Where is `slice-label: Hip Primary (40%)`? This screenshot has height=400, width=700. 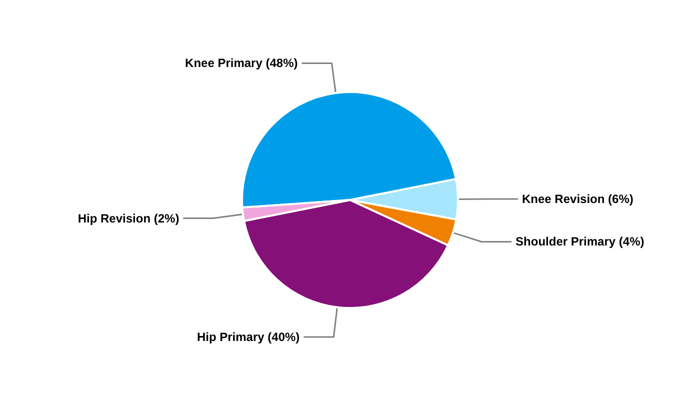
slice-label: Hip Primary (40%) is located at coordinates (248, 337).